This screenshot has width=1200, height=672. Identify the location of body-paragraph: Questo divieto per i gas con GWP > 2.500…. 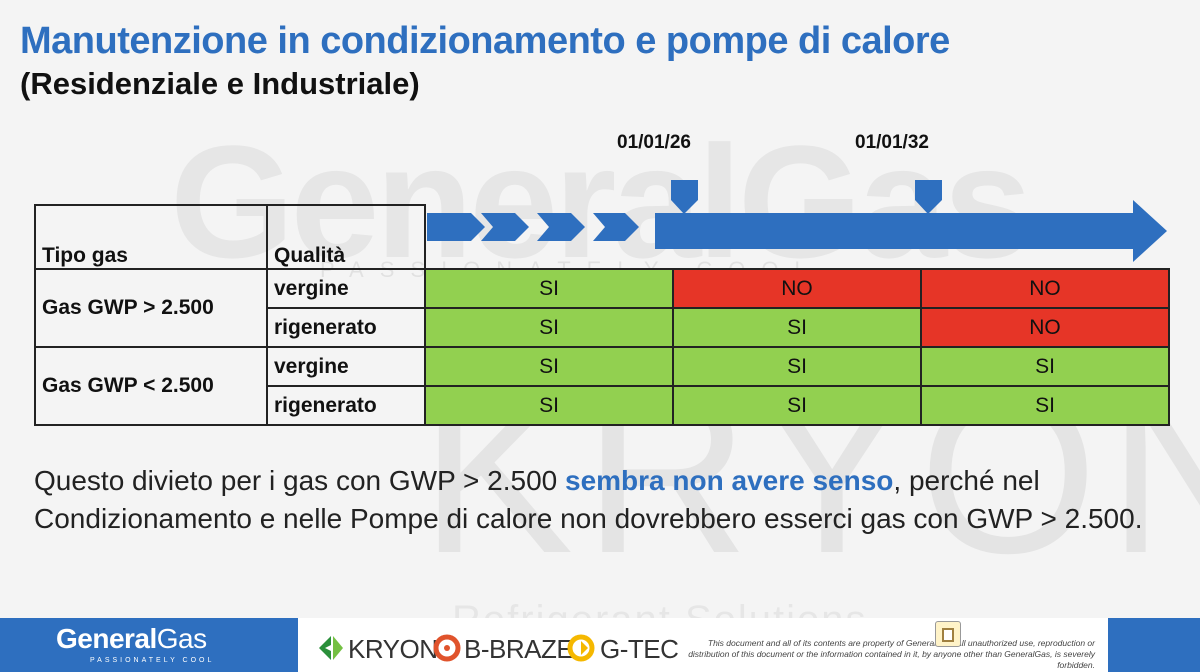
(599, 500).